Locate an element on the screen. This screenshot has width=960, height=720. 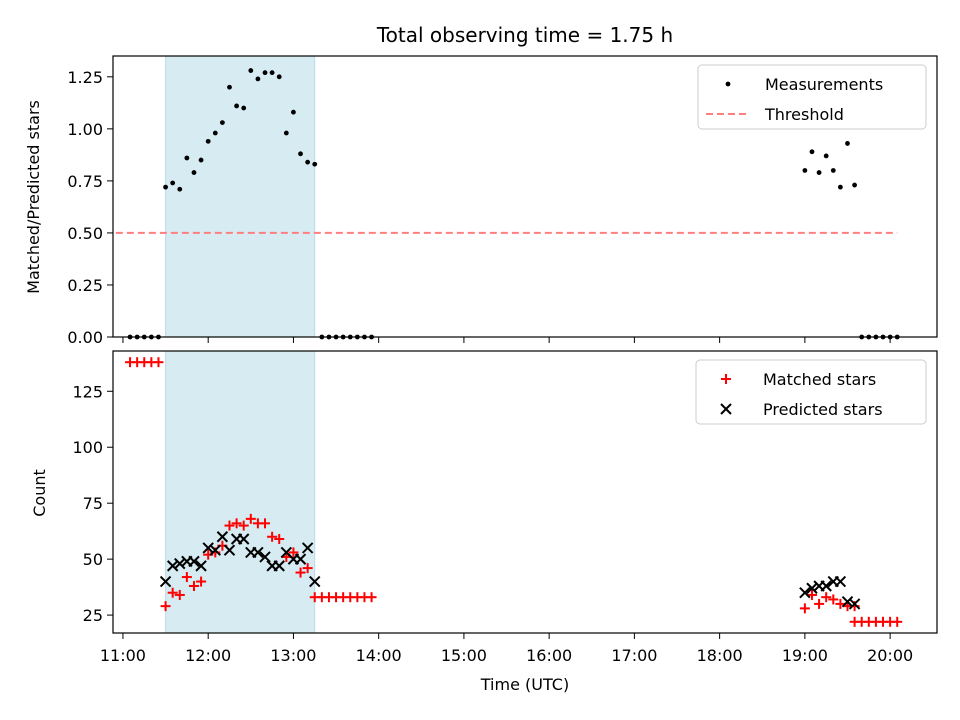
legend-label: Threshold is located at coordinates (804, 114).